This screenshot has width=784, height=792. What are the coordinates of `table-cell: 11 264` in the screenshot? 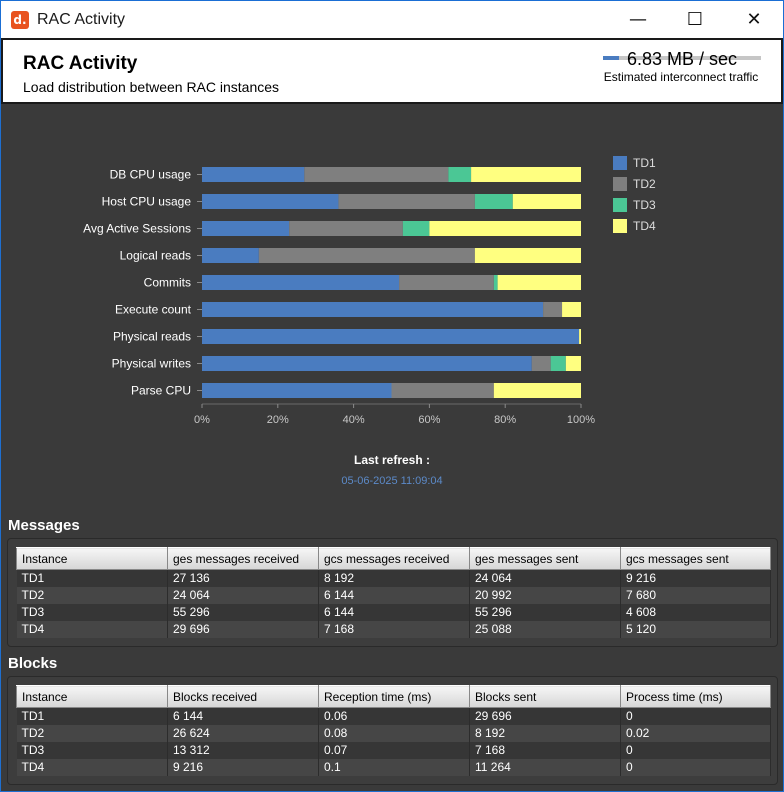 It's located at (545, 767).